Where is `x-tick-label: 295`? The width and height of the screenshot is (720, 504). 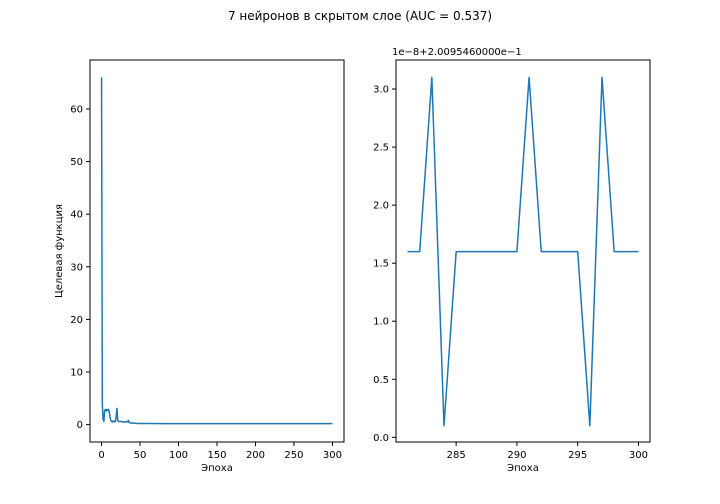
x-tick-label: 295 is located at coordinates (577, 455).